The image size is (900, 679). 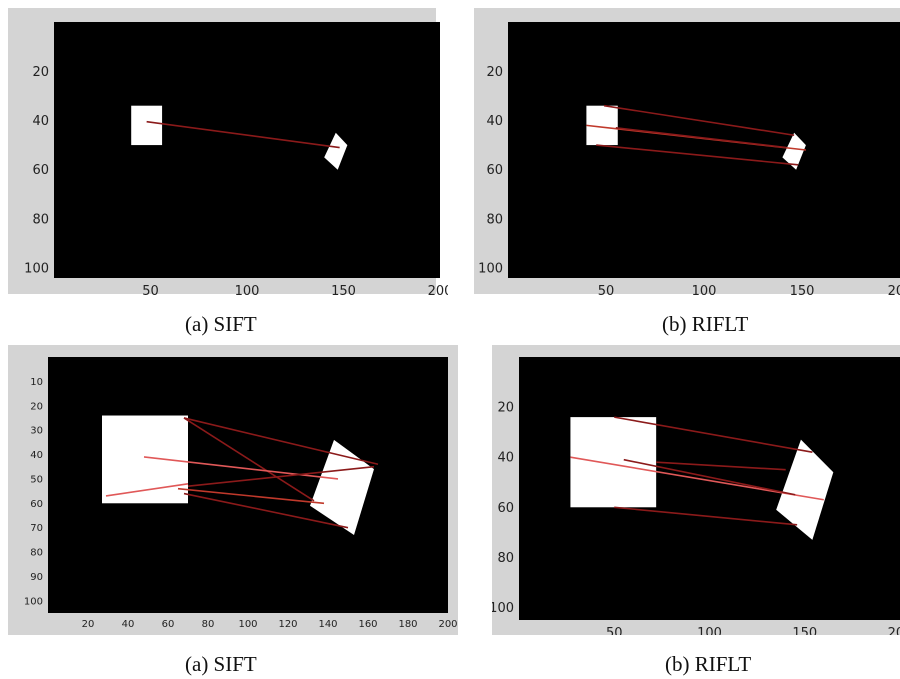 I want to click on y-tick-label: 10, so click(x=36, y=382).